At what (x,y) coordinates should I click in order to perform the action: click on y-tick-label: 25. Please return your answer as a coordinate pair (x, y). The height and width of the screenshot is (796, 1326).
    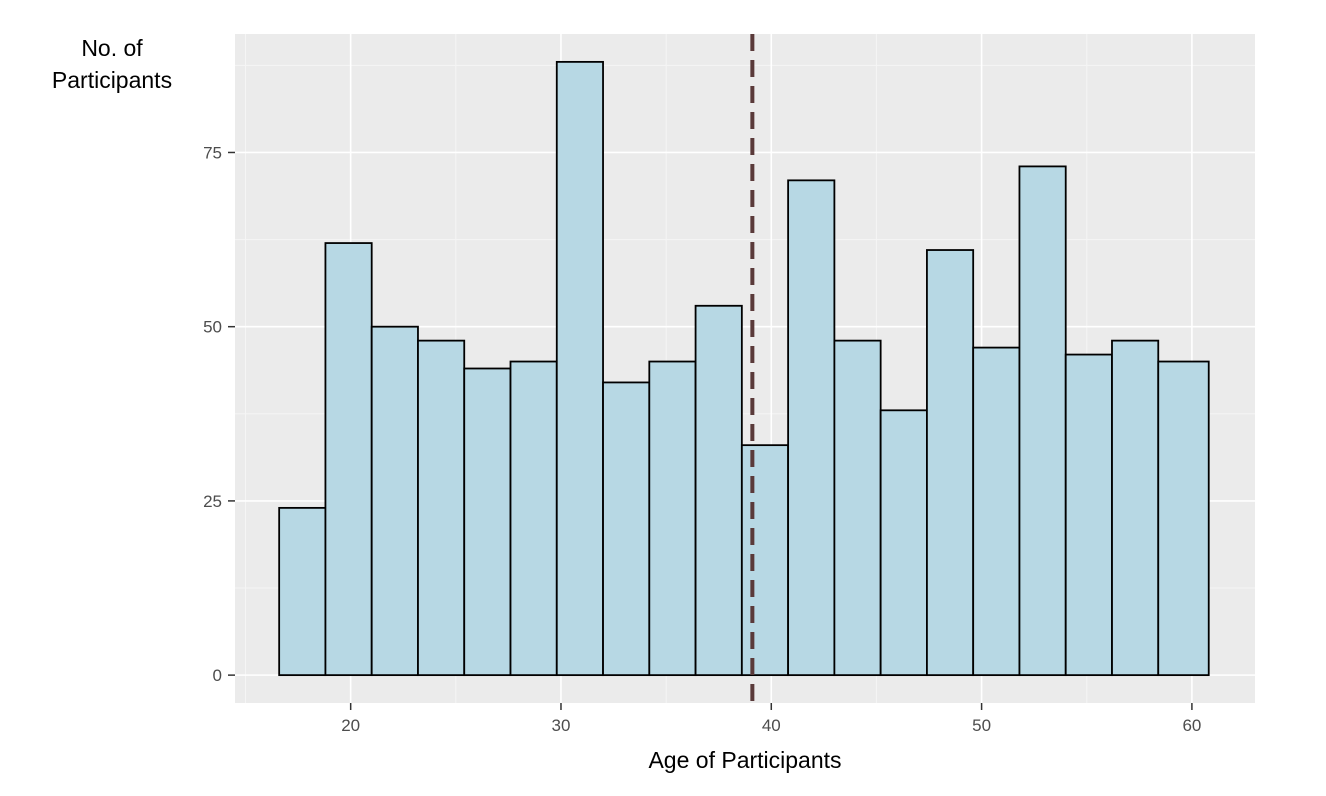
    Looking at the image, I should click on (212, 501).